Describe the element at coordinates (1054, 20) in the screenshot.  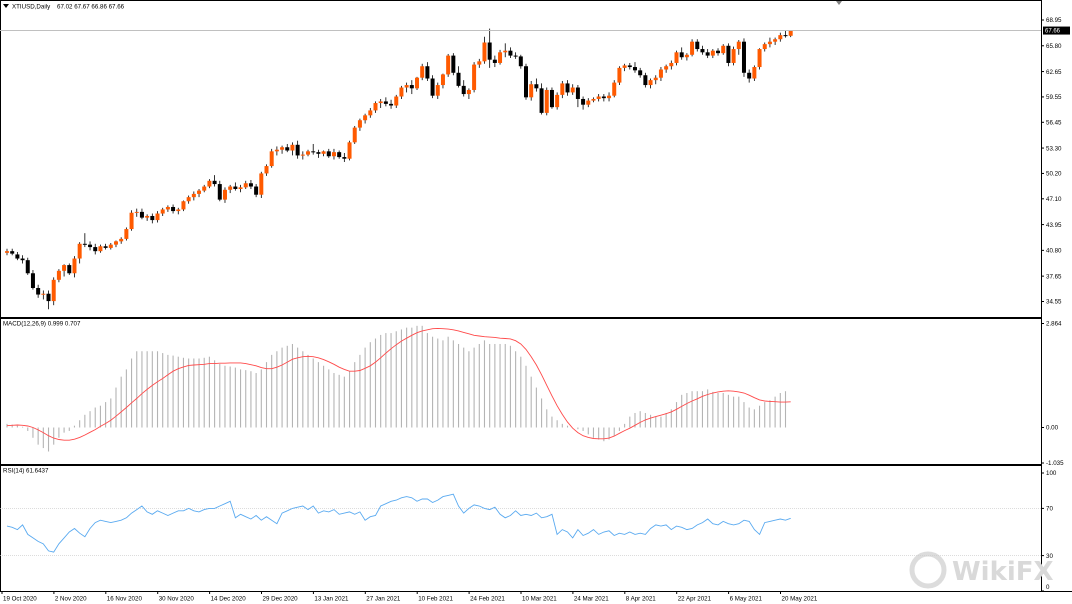
I see `price-tick-label: 68.95` at that location.